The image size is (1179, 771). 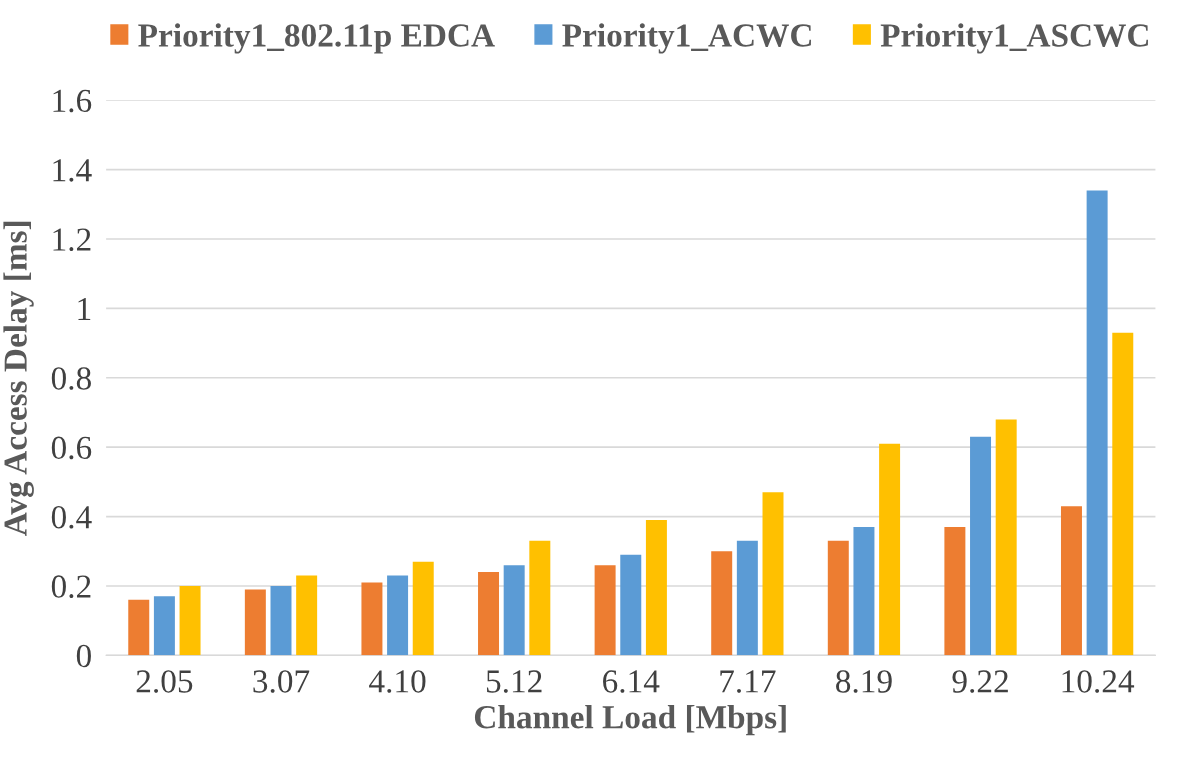 I want to click on y-tick-label: 0, so click(x=83, y=656).